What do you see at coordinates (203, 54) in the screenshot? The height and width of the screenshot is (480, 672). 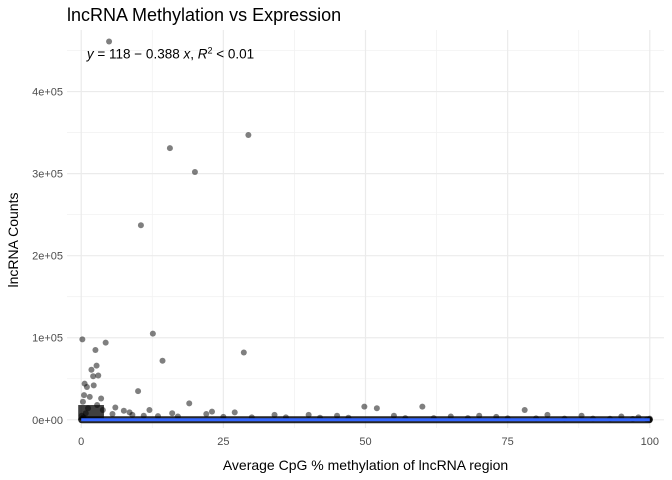 I see `equation-part: R` at bounding box center [203, 54].